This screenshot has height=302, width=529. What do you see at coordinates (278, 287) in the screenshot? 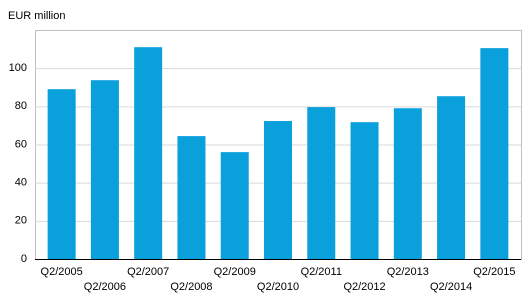
I see `x-tick-label: Q2/2010` at bounding box center [278, 287].